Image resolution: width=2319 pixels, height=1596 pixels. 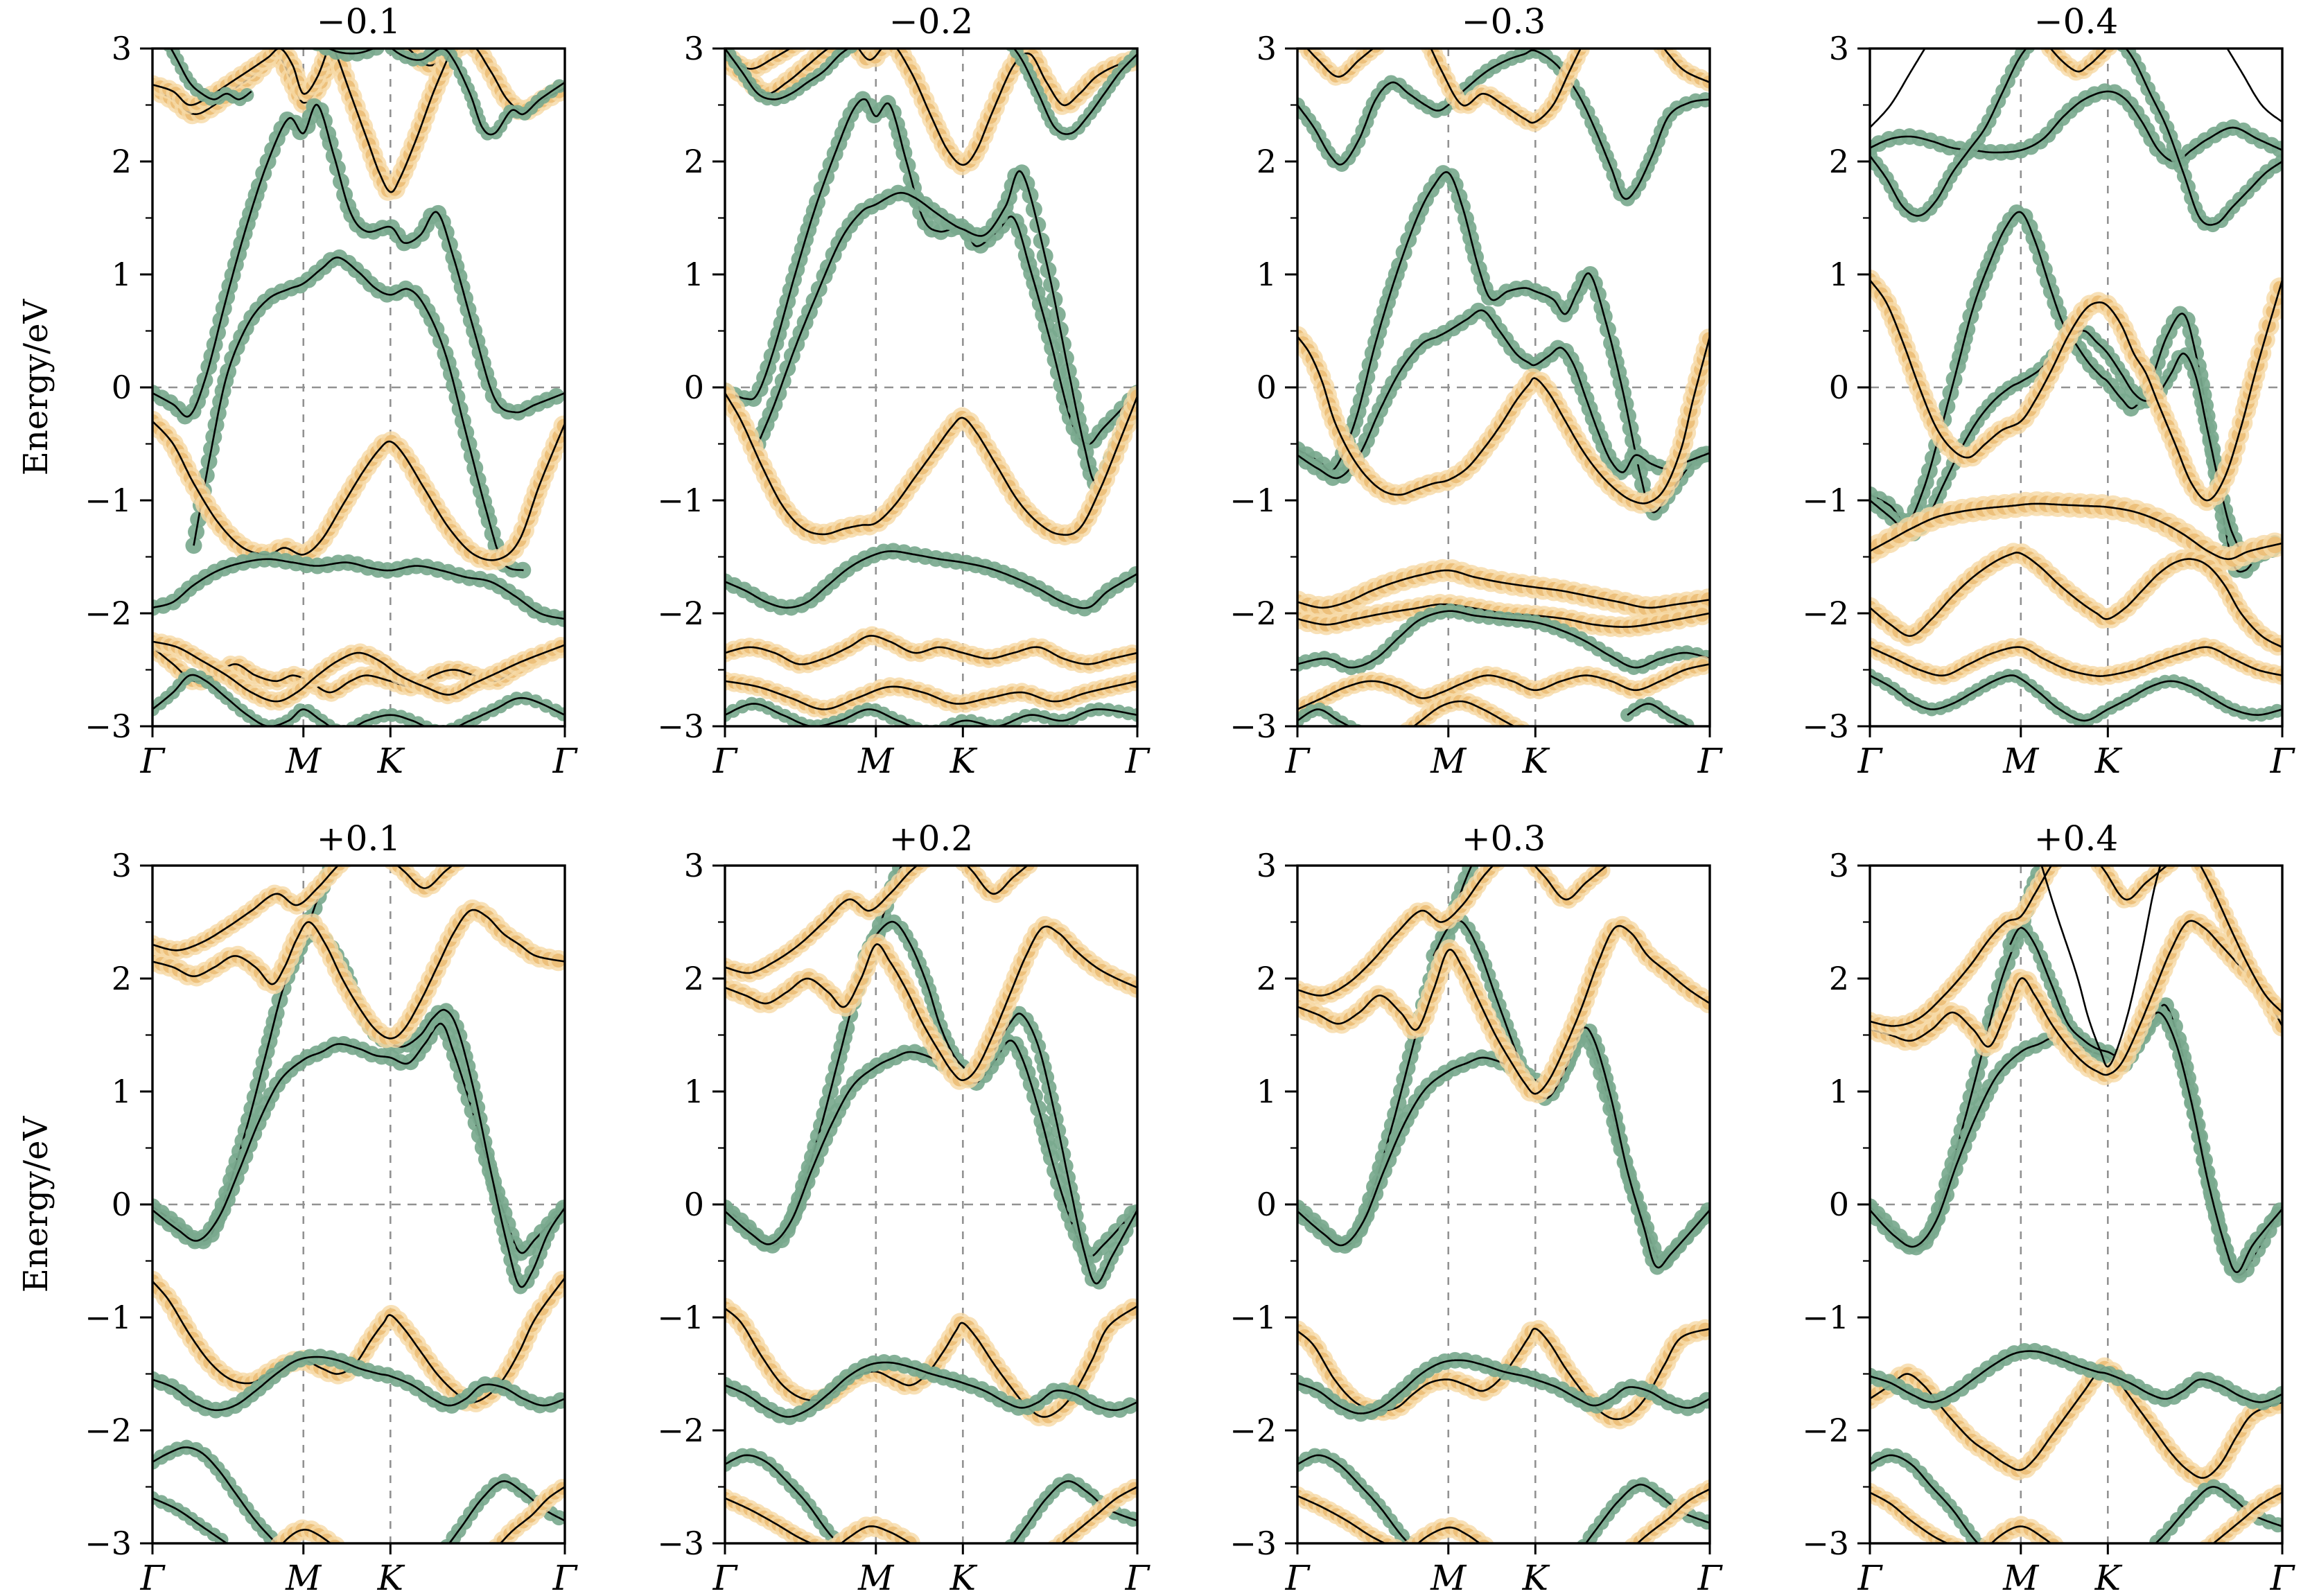 What do you see at coordinates (1503, 838) in the screenshot?
I see `panel-title-plus-0-3: +0.3` at bounding box center [1503, 838].